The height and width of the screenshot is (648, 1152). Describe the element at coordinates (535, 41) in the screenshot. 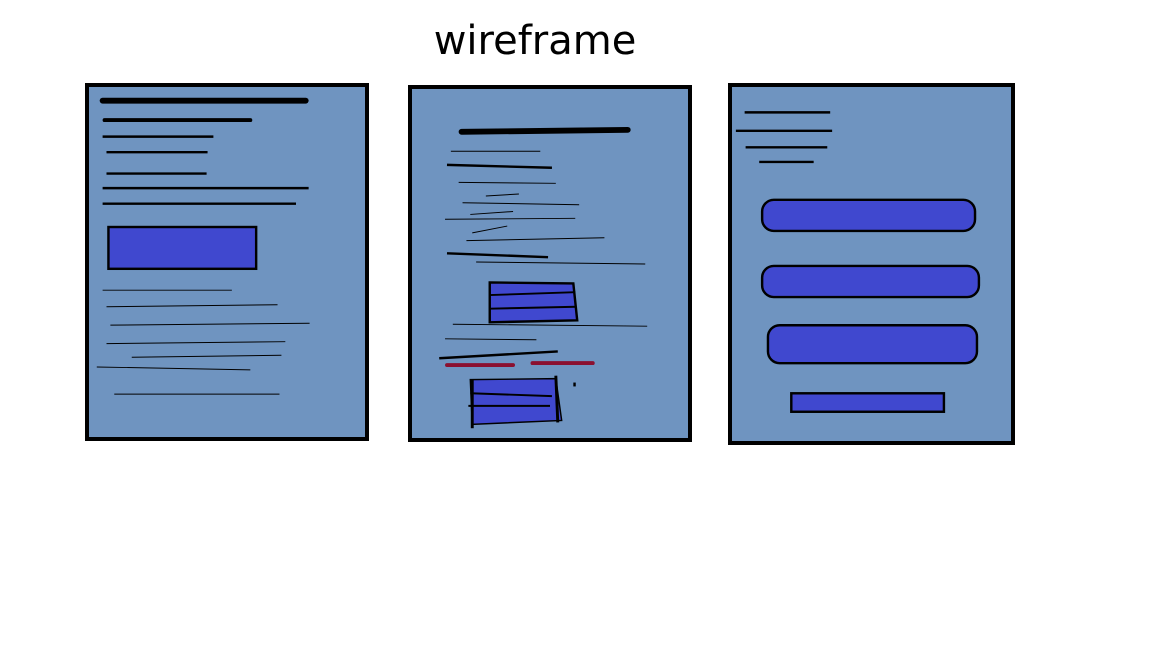

I see `diagram-title: wireframe` at that location.